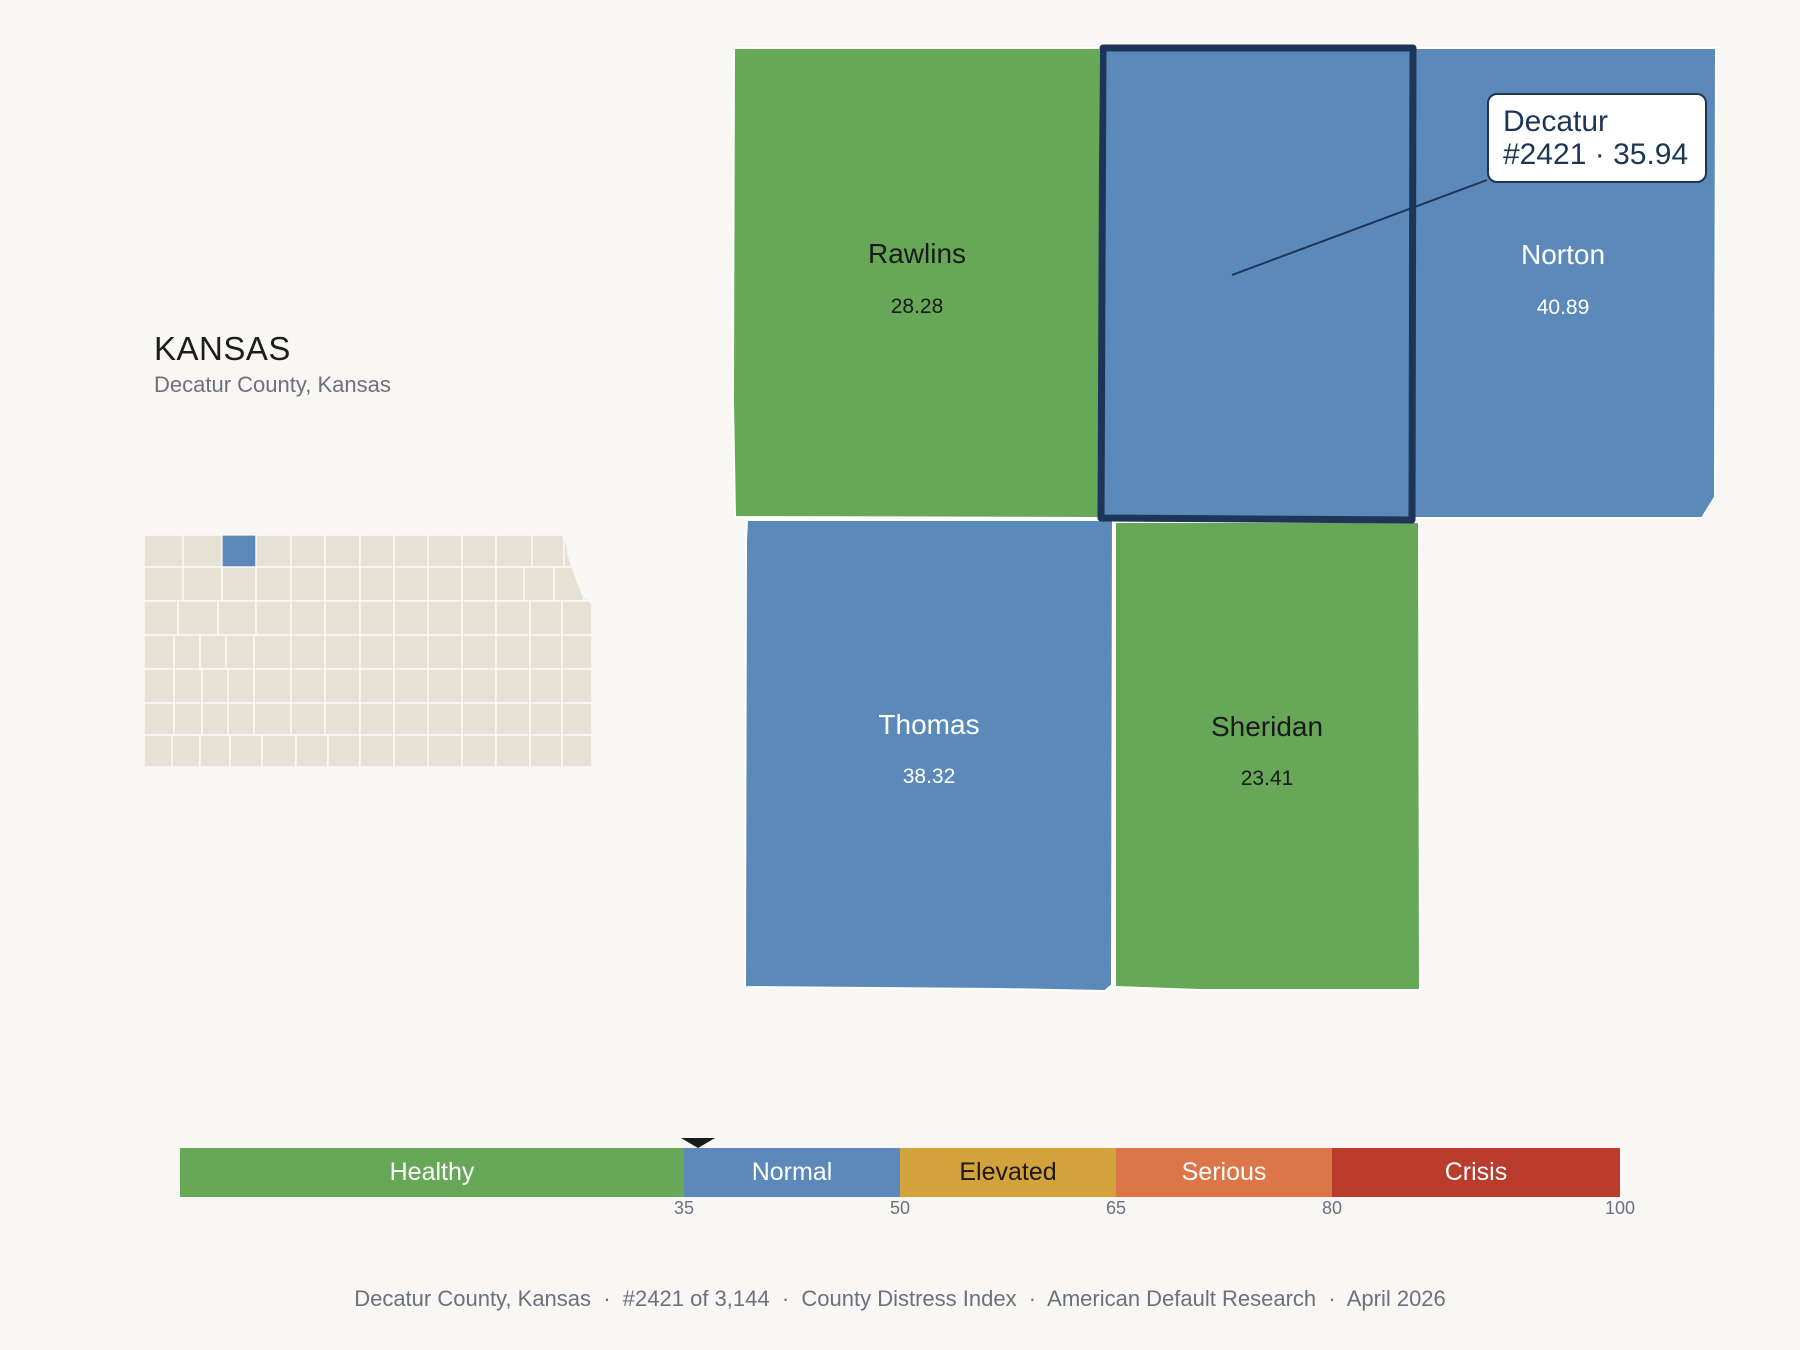  I want to click on county-thomas: Thomas 38.32, so click(929, 756).